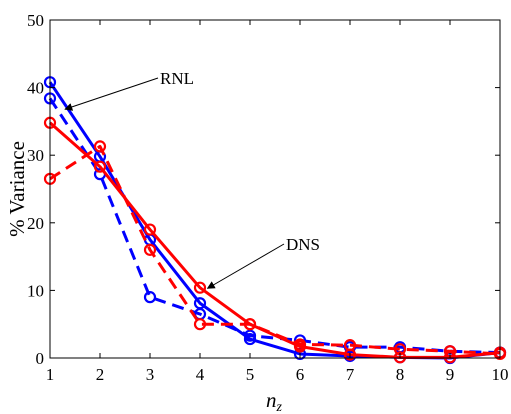 This screenshot has height=414, width=511. What do you see at coordinates (150, 374) in the screenshot?
I see `x-tick-label: 3` at bounding box center [150, 374].